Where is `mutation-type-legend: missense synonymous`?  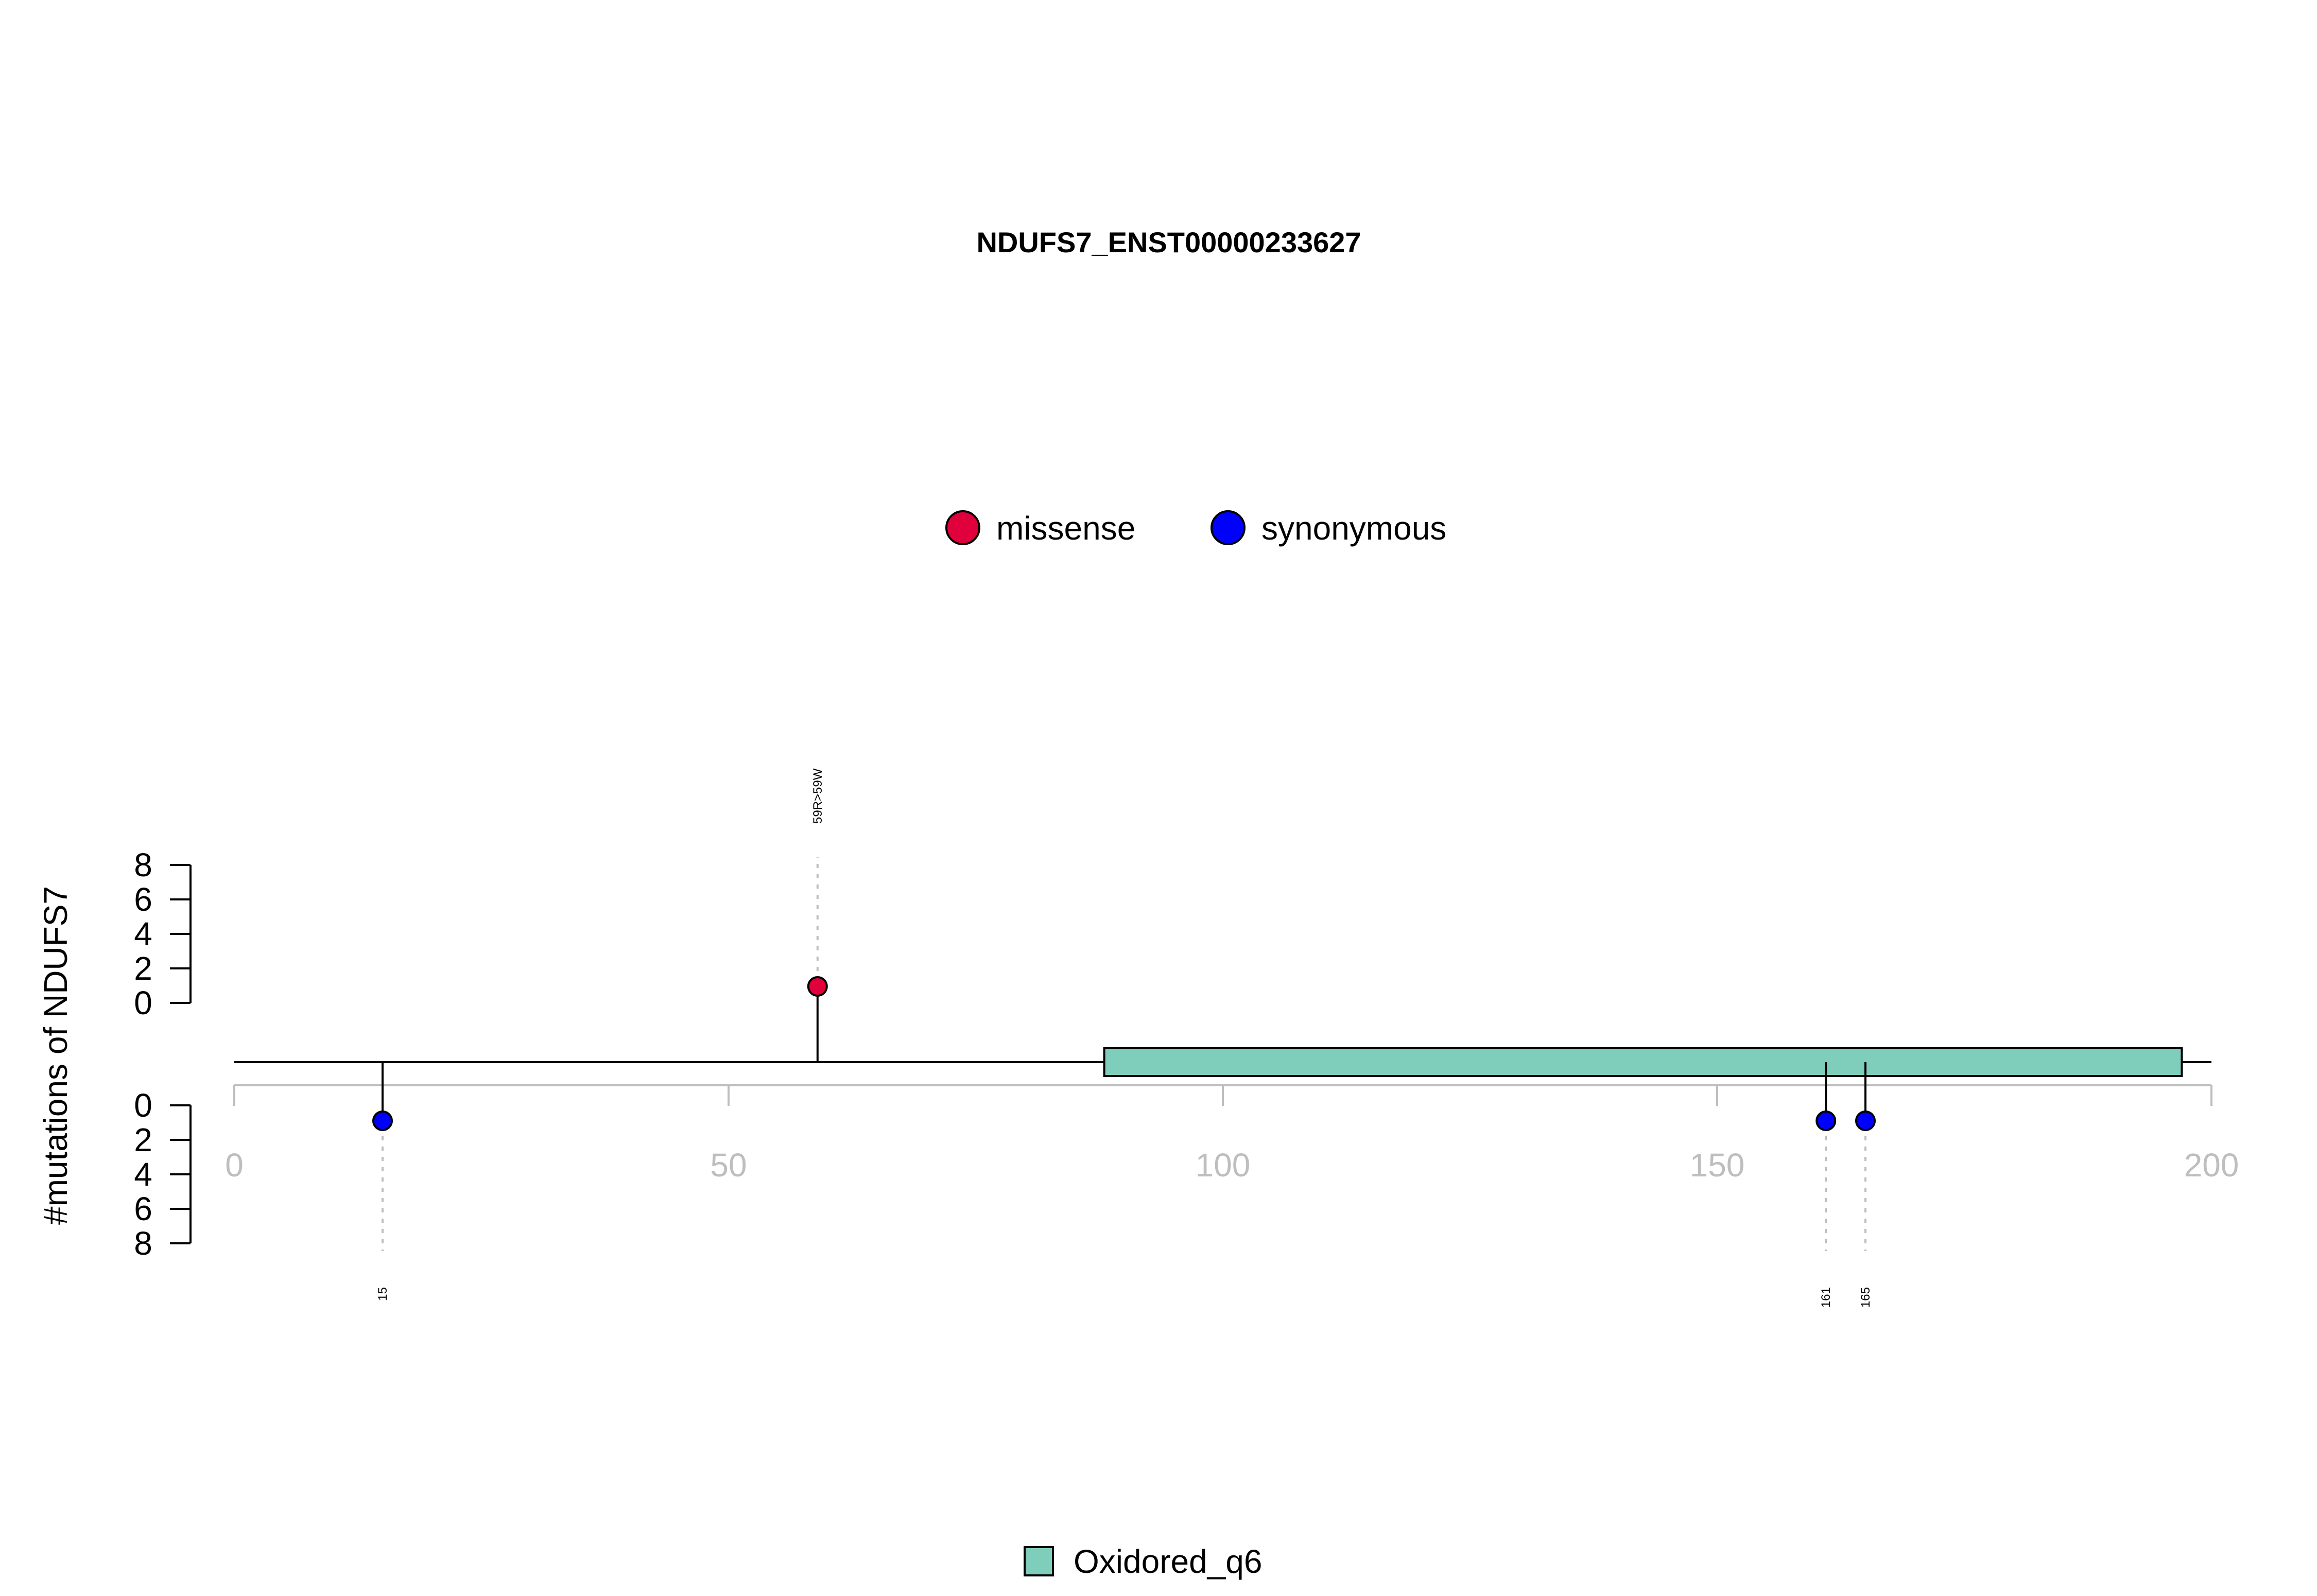
mutation-type-legend: missense synonymous is located at coordinates (1195, 528).